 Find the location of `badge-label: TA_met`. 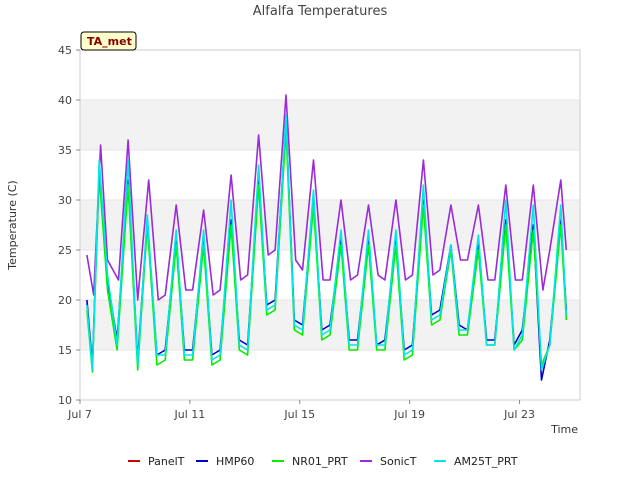

badge-label: TA_met is located at coordinates (109, 41).